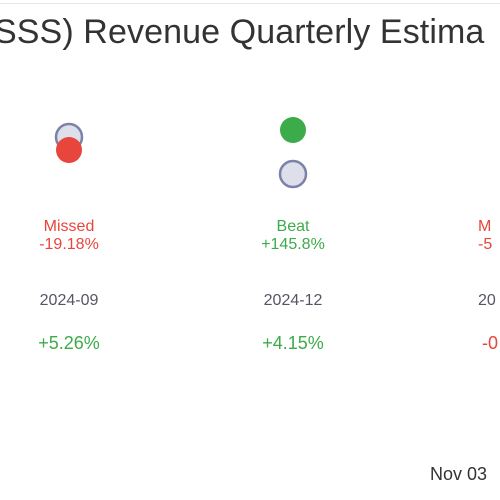  Describe the element at coordinates (487, 300) in the screenshot. I see `quarter-3-date: 20` at that location.